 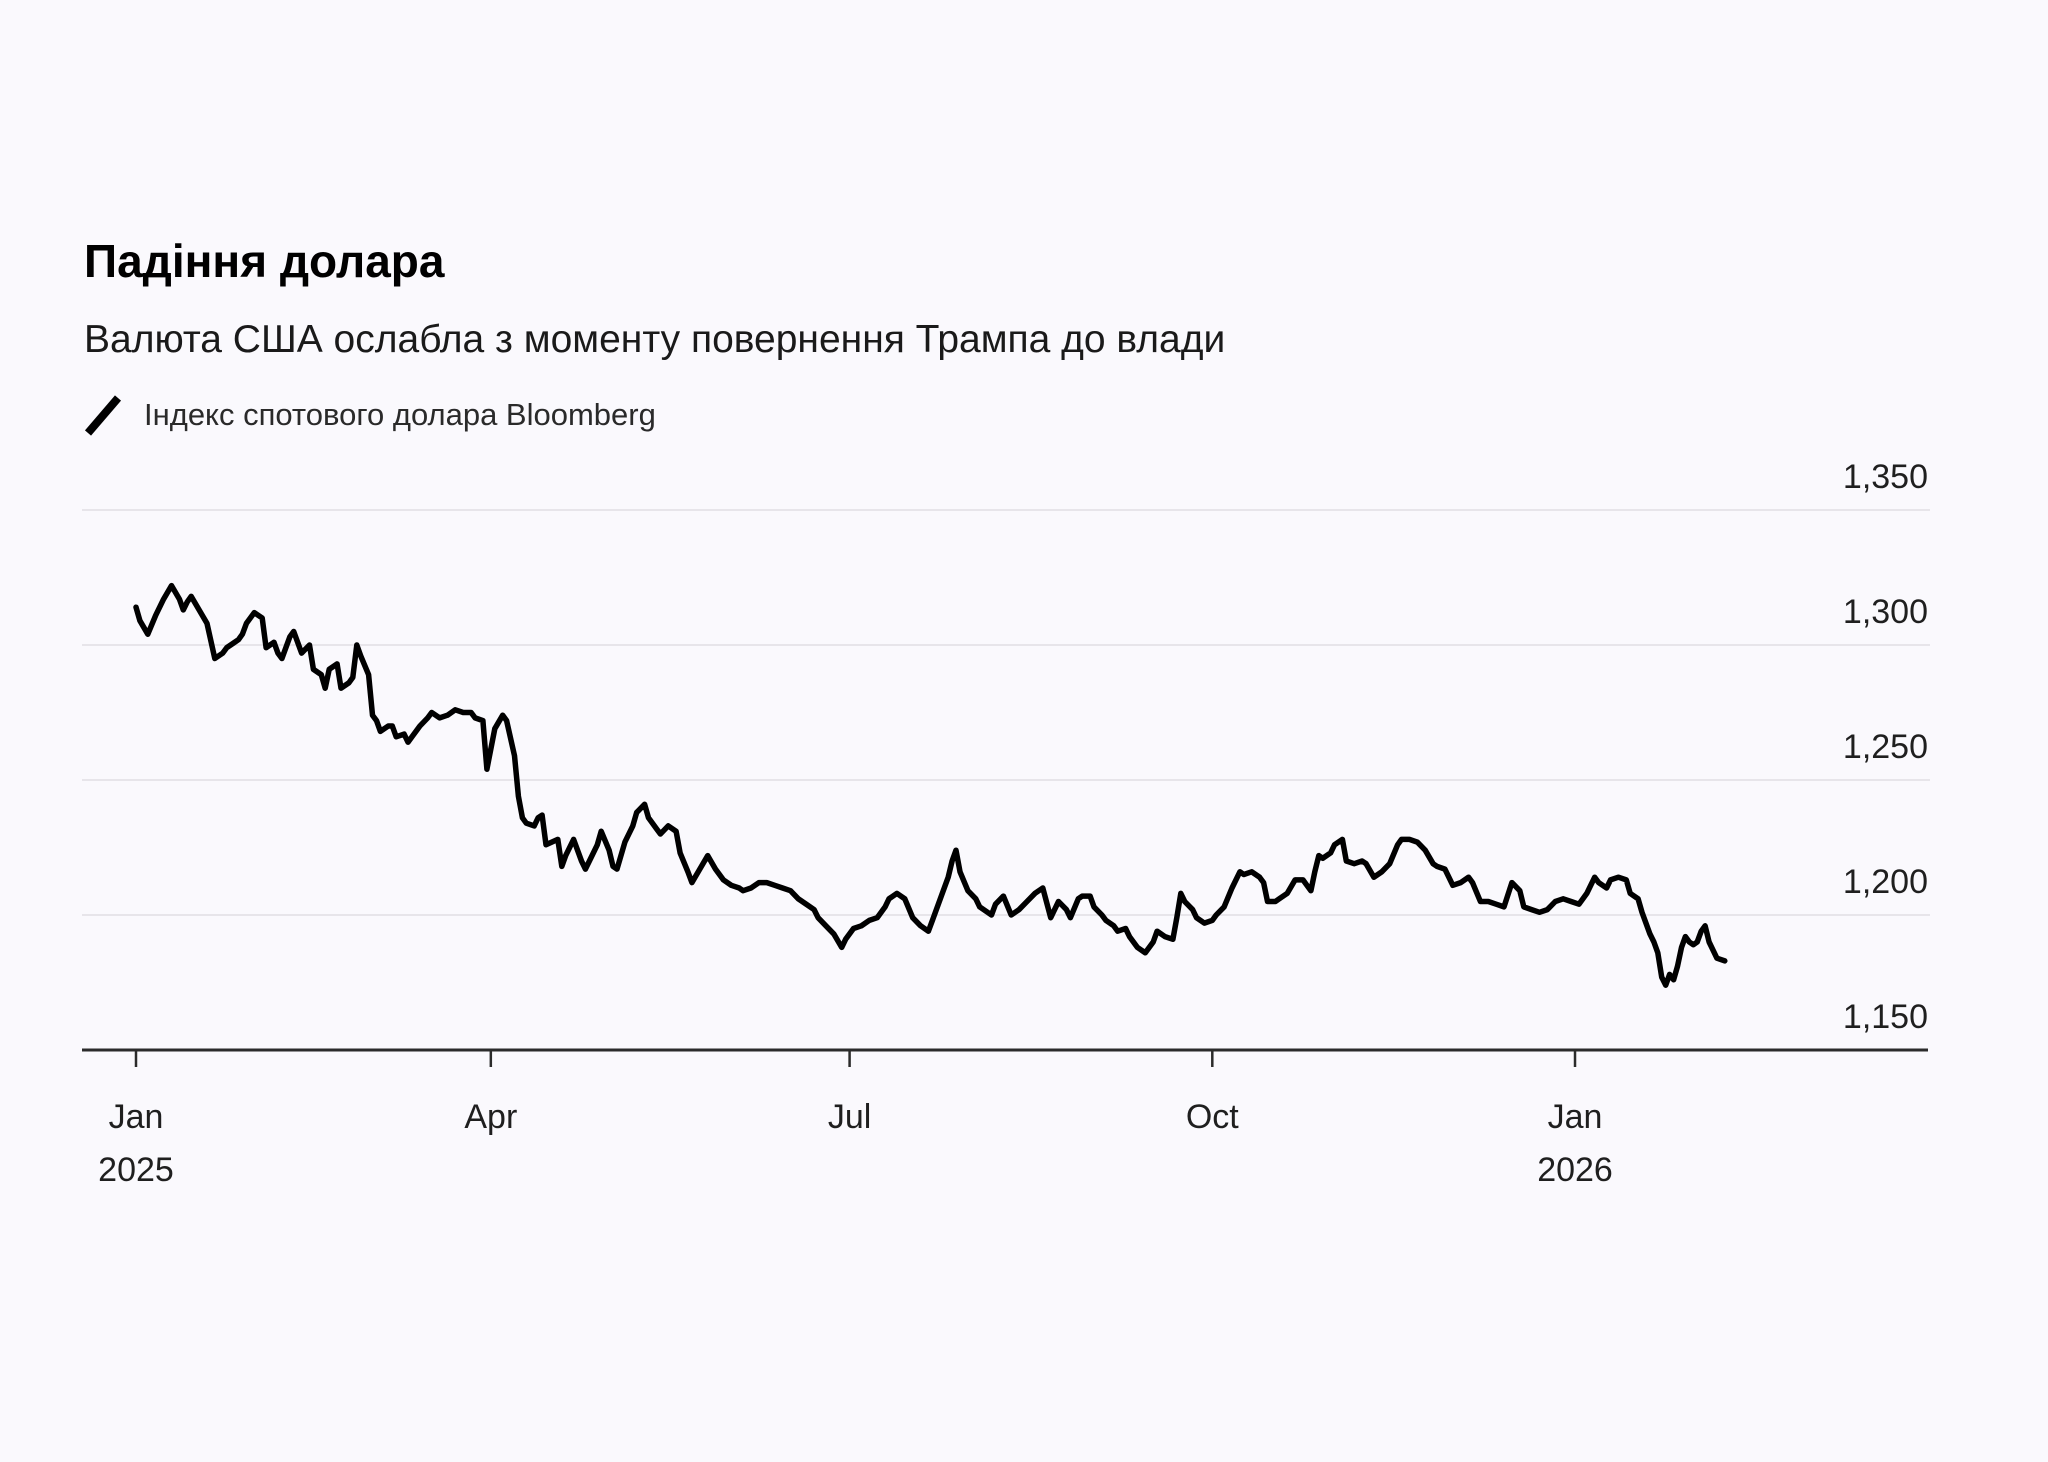 What do you see at coordinates (1885, 882) in the screenshot?
I see `y-tick-label: 1,200` at bounding box center [1885, 882].